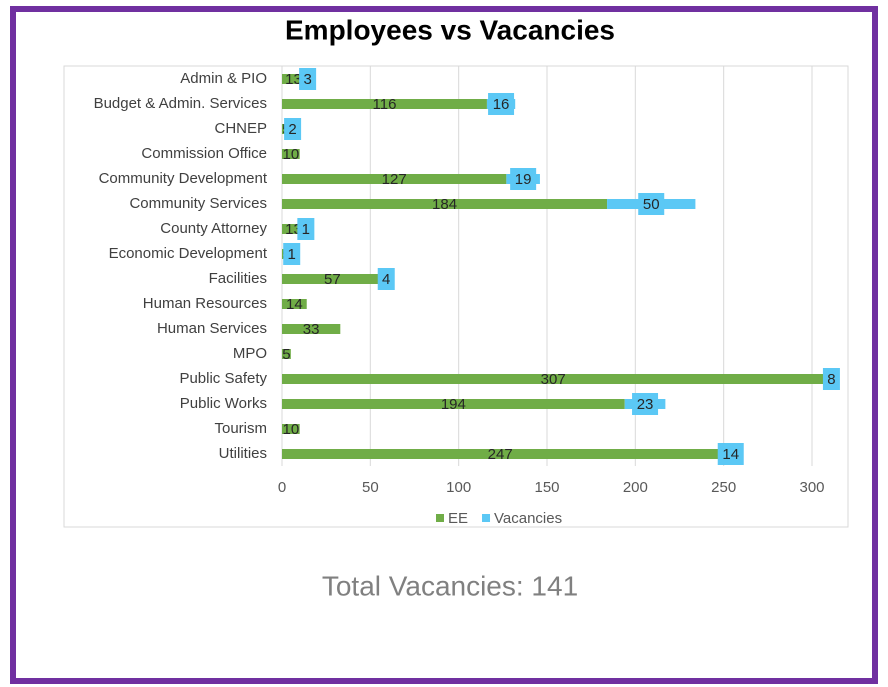  I want to click on data-label: 5, so click(286, 354).